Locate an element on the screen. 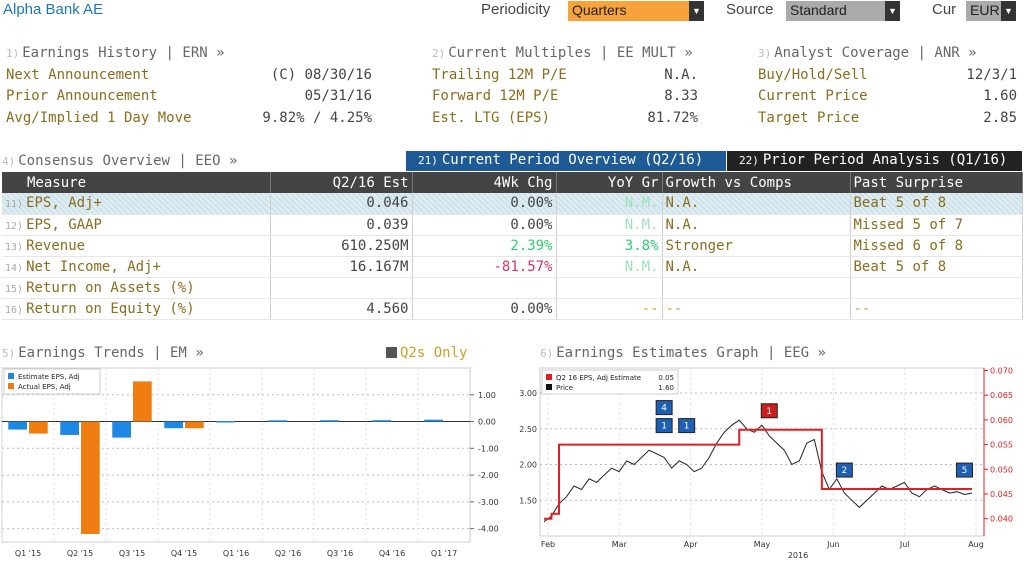 The width and height of the screenshot is (1024, 561). next-announcement-value: (C) 08/30/16 is located at coordinates (321, 75).